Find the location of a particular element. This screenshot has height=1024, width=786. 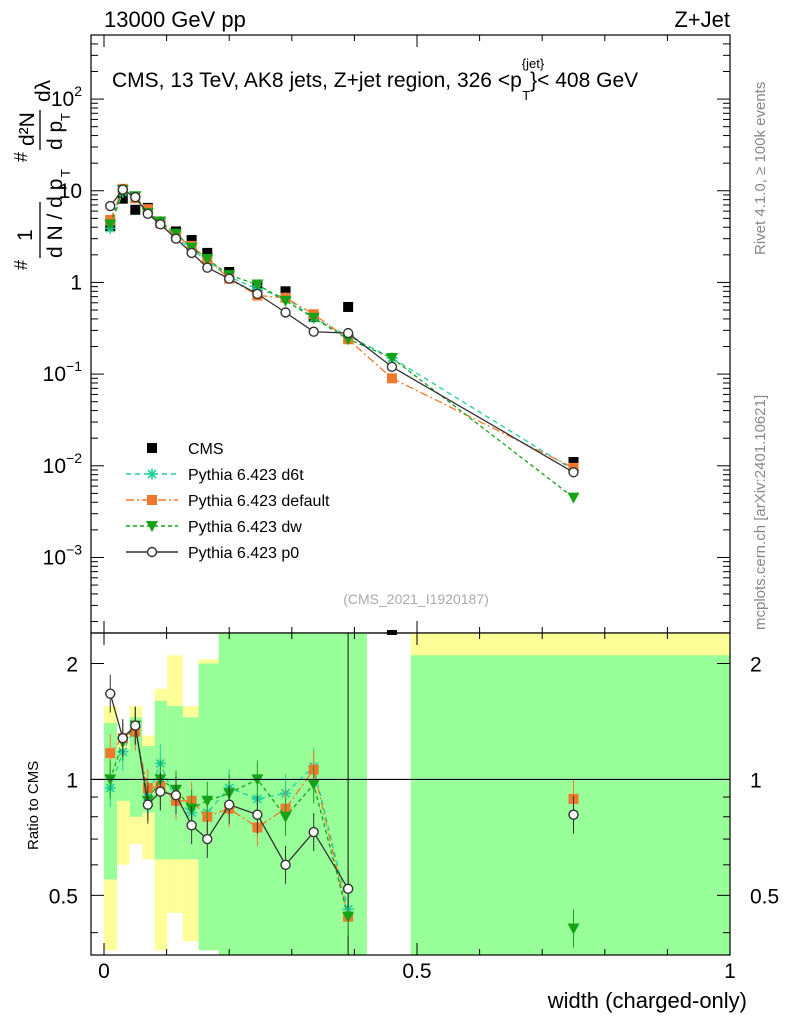

y-label-hash1: # is located at coordinates (21, 265).